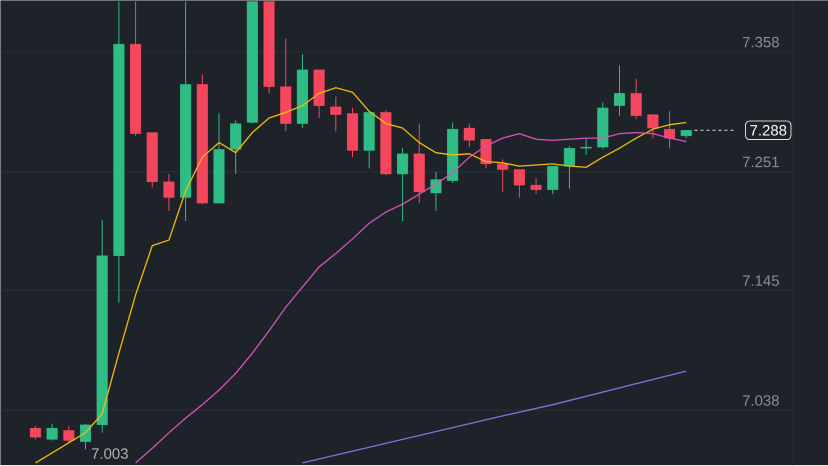 This screenshot has height=466, width=828. What do you see at coordinates (768, 130) in the screenshot?
I see `ref-line-label: 7.288` at bounding box center [768, 130].